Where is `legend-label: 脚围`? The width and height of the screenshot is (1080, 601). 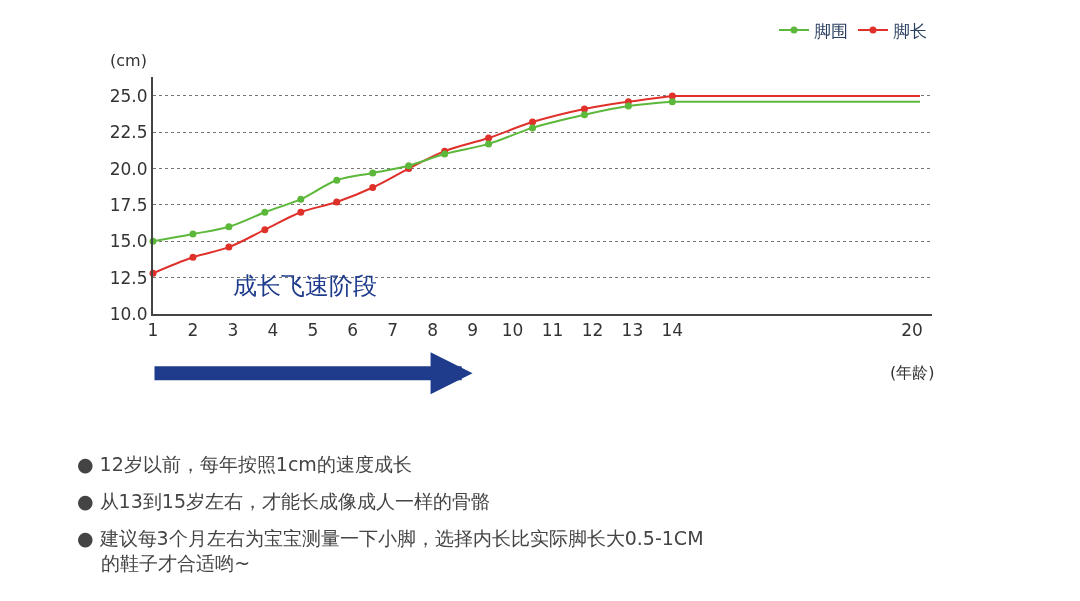
legend-label: 脚围 is located at coordinates (831, 30).